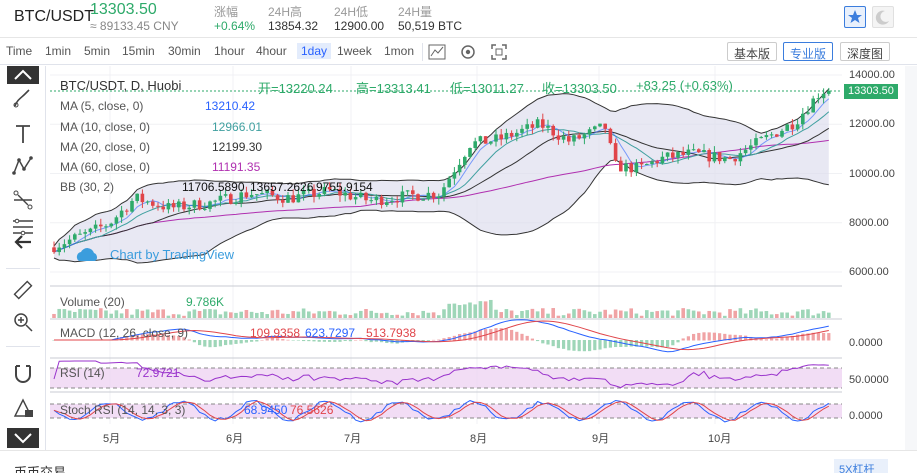 The image size is (917, 473). What do you see at coordinates (102, 106) in the screenshot?
I see `ma5-label: MA (5, close, 0)` at bounding box center [102, 106].